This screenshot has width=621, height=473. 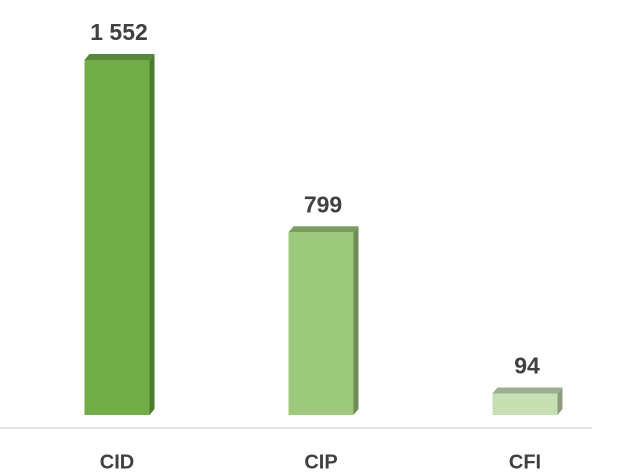 What do you see at coordinates (527, 366) in the screenshot?
I see `value-label: 94` at bounding box center [527, 366].